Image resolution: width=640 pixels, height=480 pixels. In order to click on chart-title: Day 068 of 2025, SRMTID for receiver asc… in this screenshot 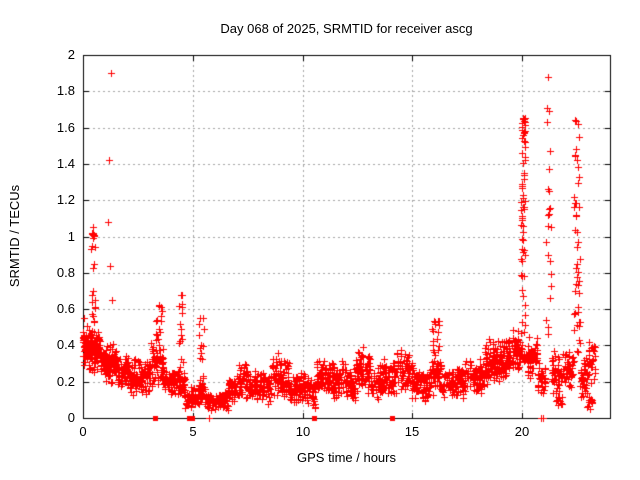, I will do `click(346, 28)`.